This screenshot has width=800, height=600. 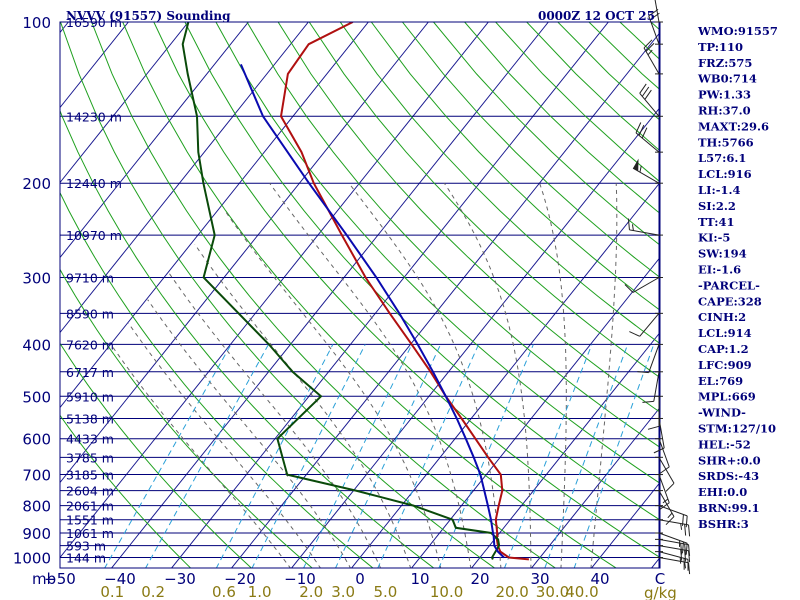 What do you see at coordinates (716, 222) in the screenshot?
I see `index-line: TT:41` at bounding box center [716, 222].